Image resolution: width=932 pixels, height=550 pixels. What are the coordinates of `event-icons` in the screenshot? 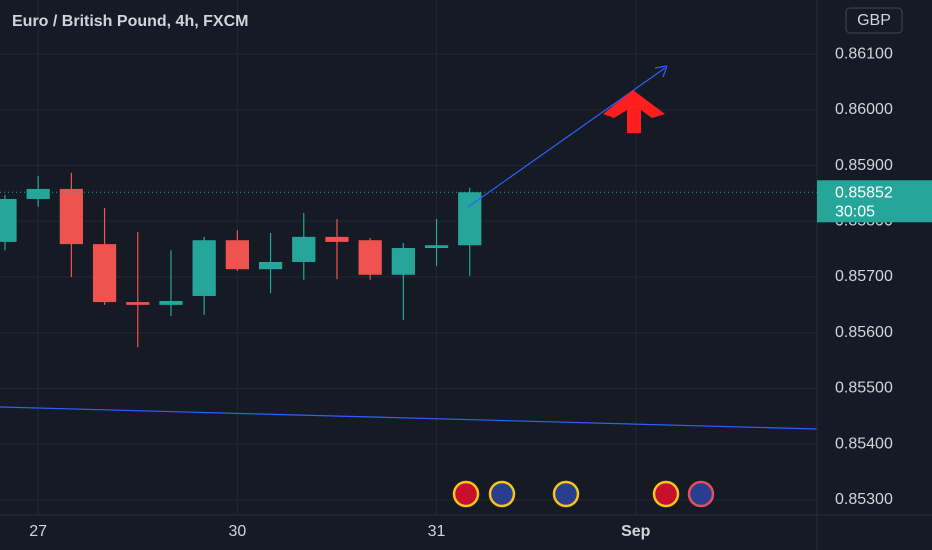 It's located at (583, 494).